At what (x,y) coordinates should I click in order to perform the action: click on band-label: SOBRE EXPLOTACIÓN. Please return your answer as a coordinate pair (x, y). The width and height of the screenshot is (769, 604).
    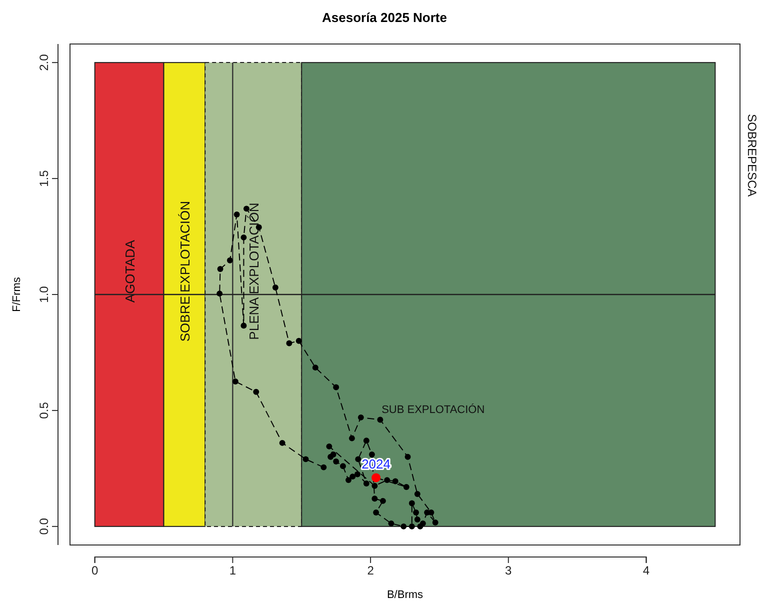
    Looking at the image, I should click on (184, 271).